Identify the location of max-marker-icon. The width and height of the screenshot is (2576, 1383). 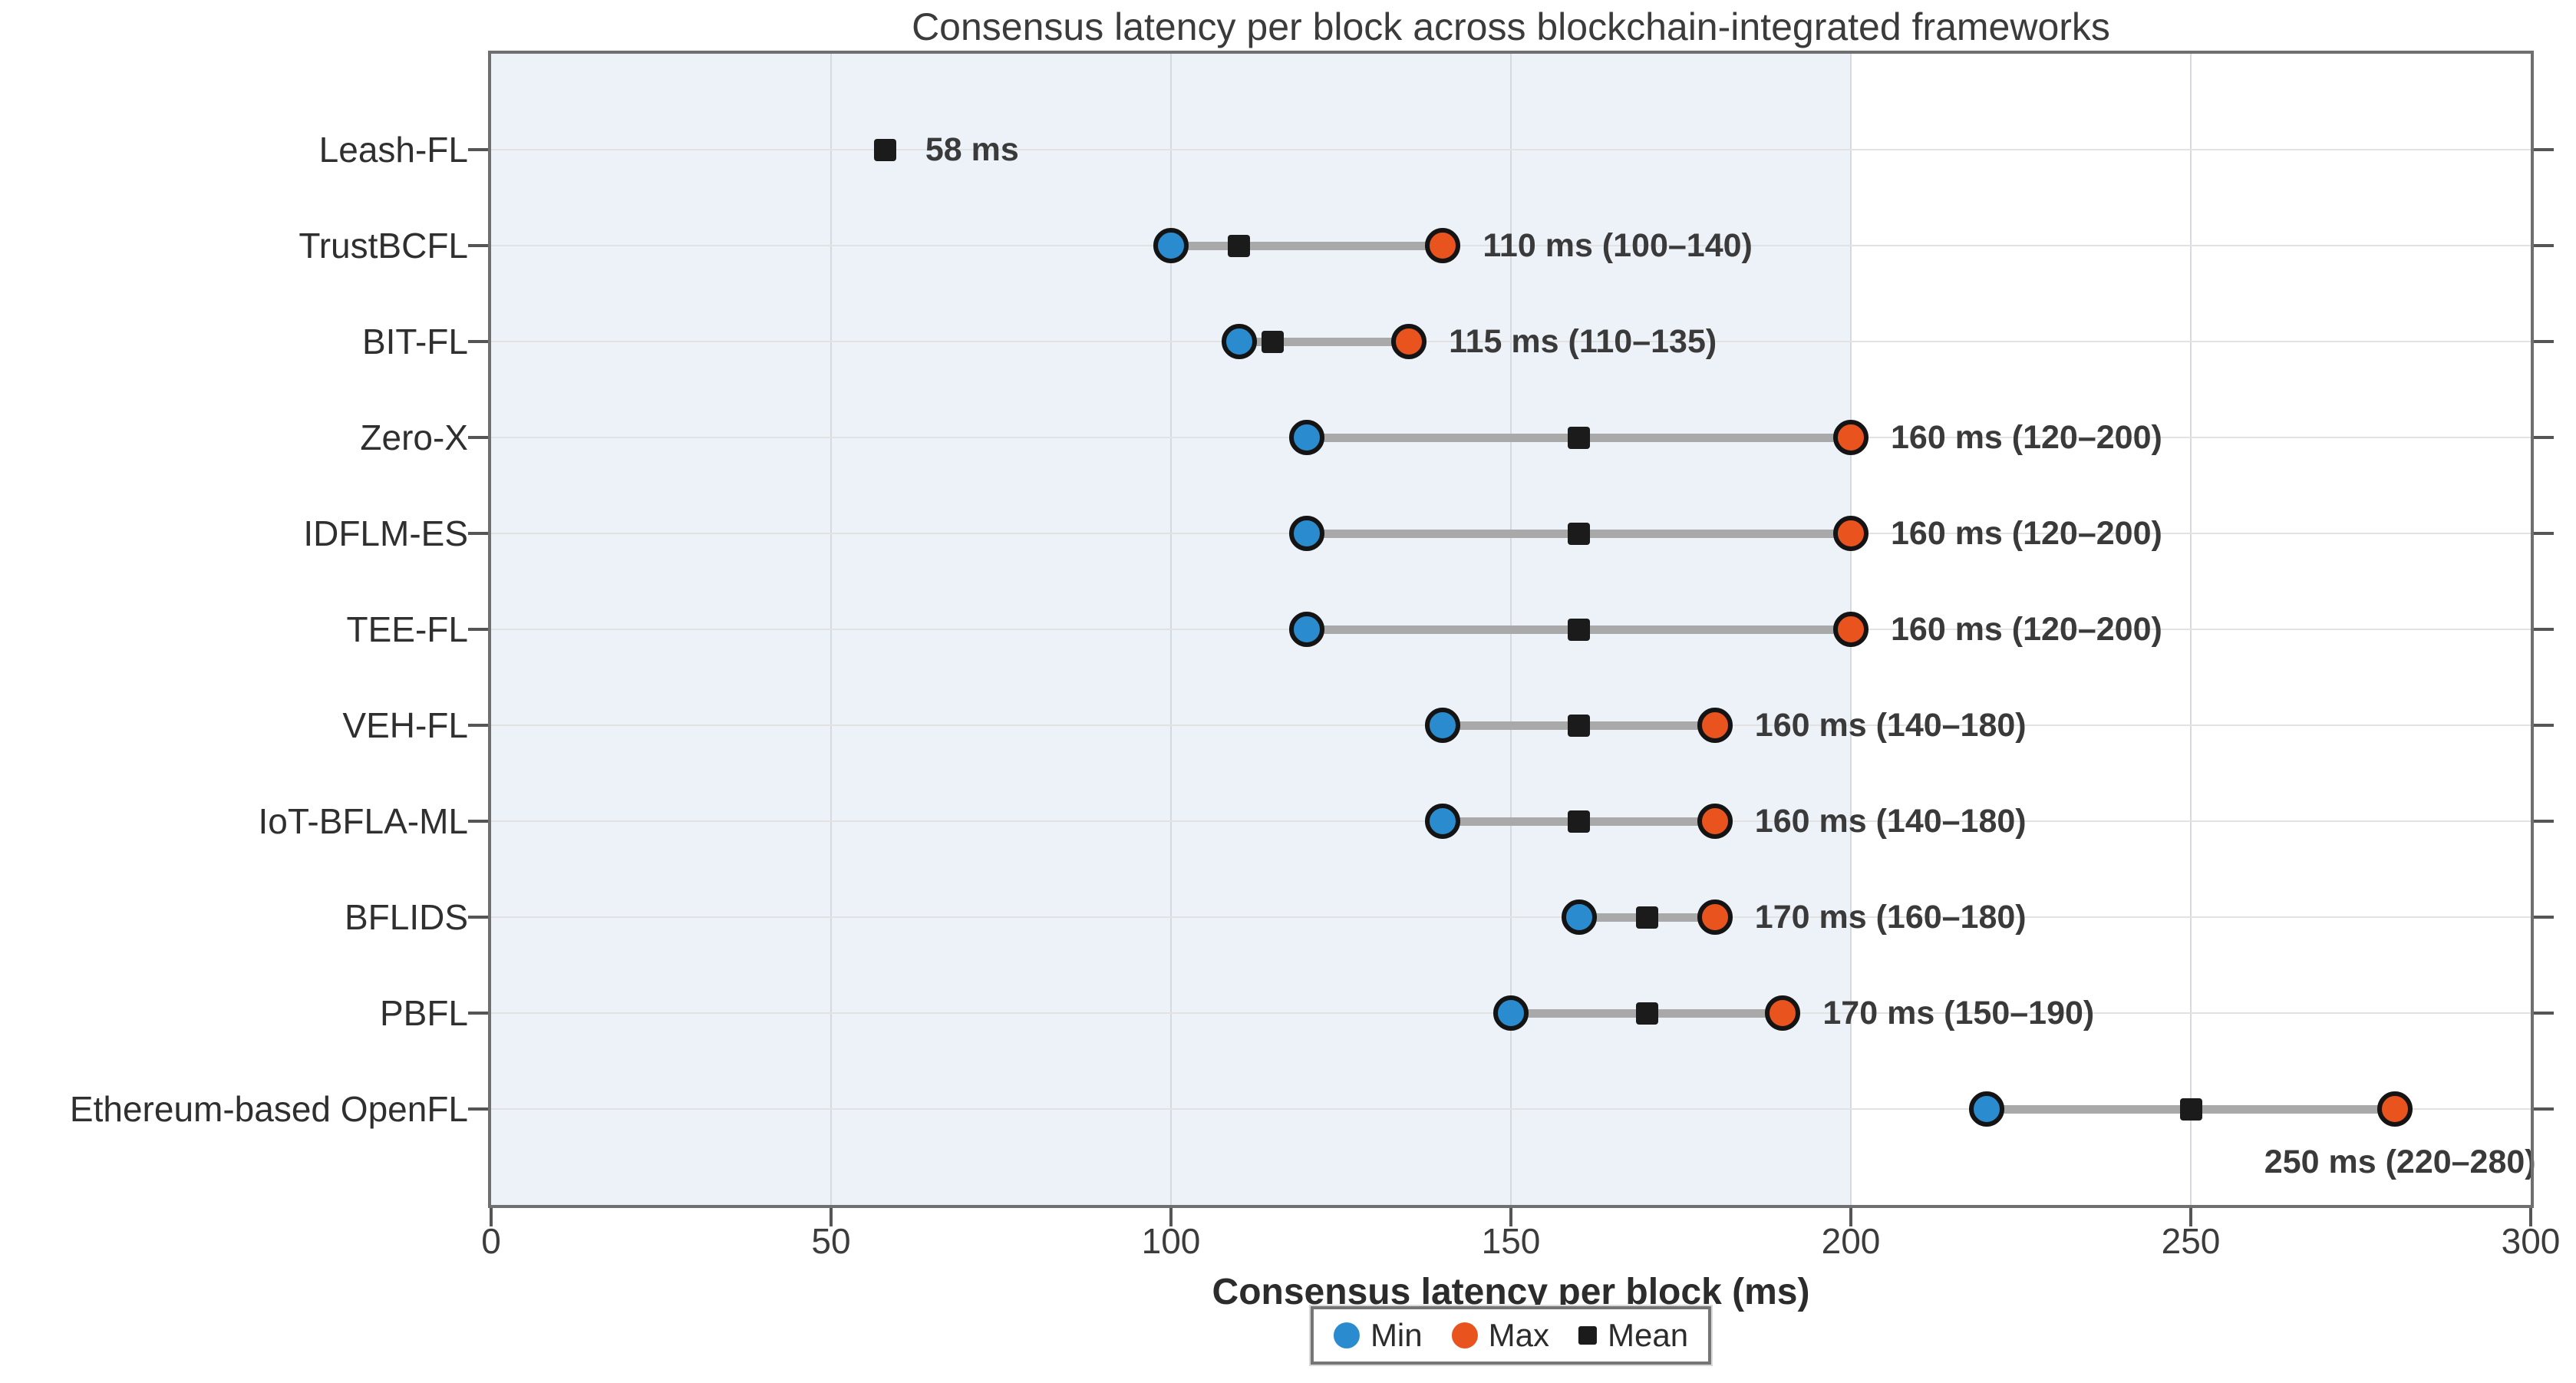
(1464, 1335).